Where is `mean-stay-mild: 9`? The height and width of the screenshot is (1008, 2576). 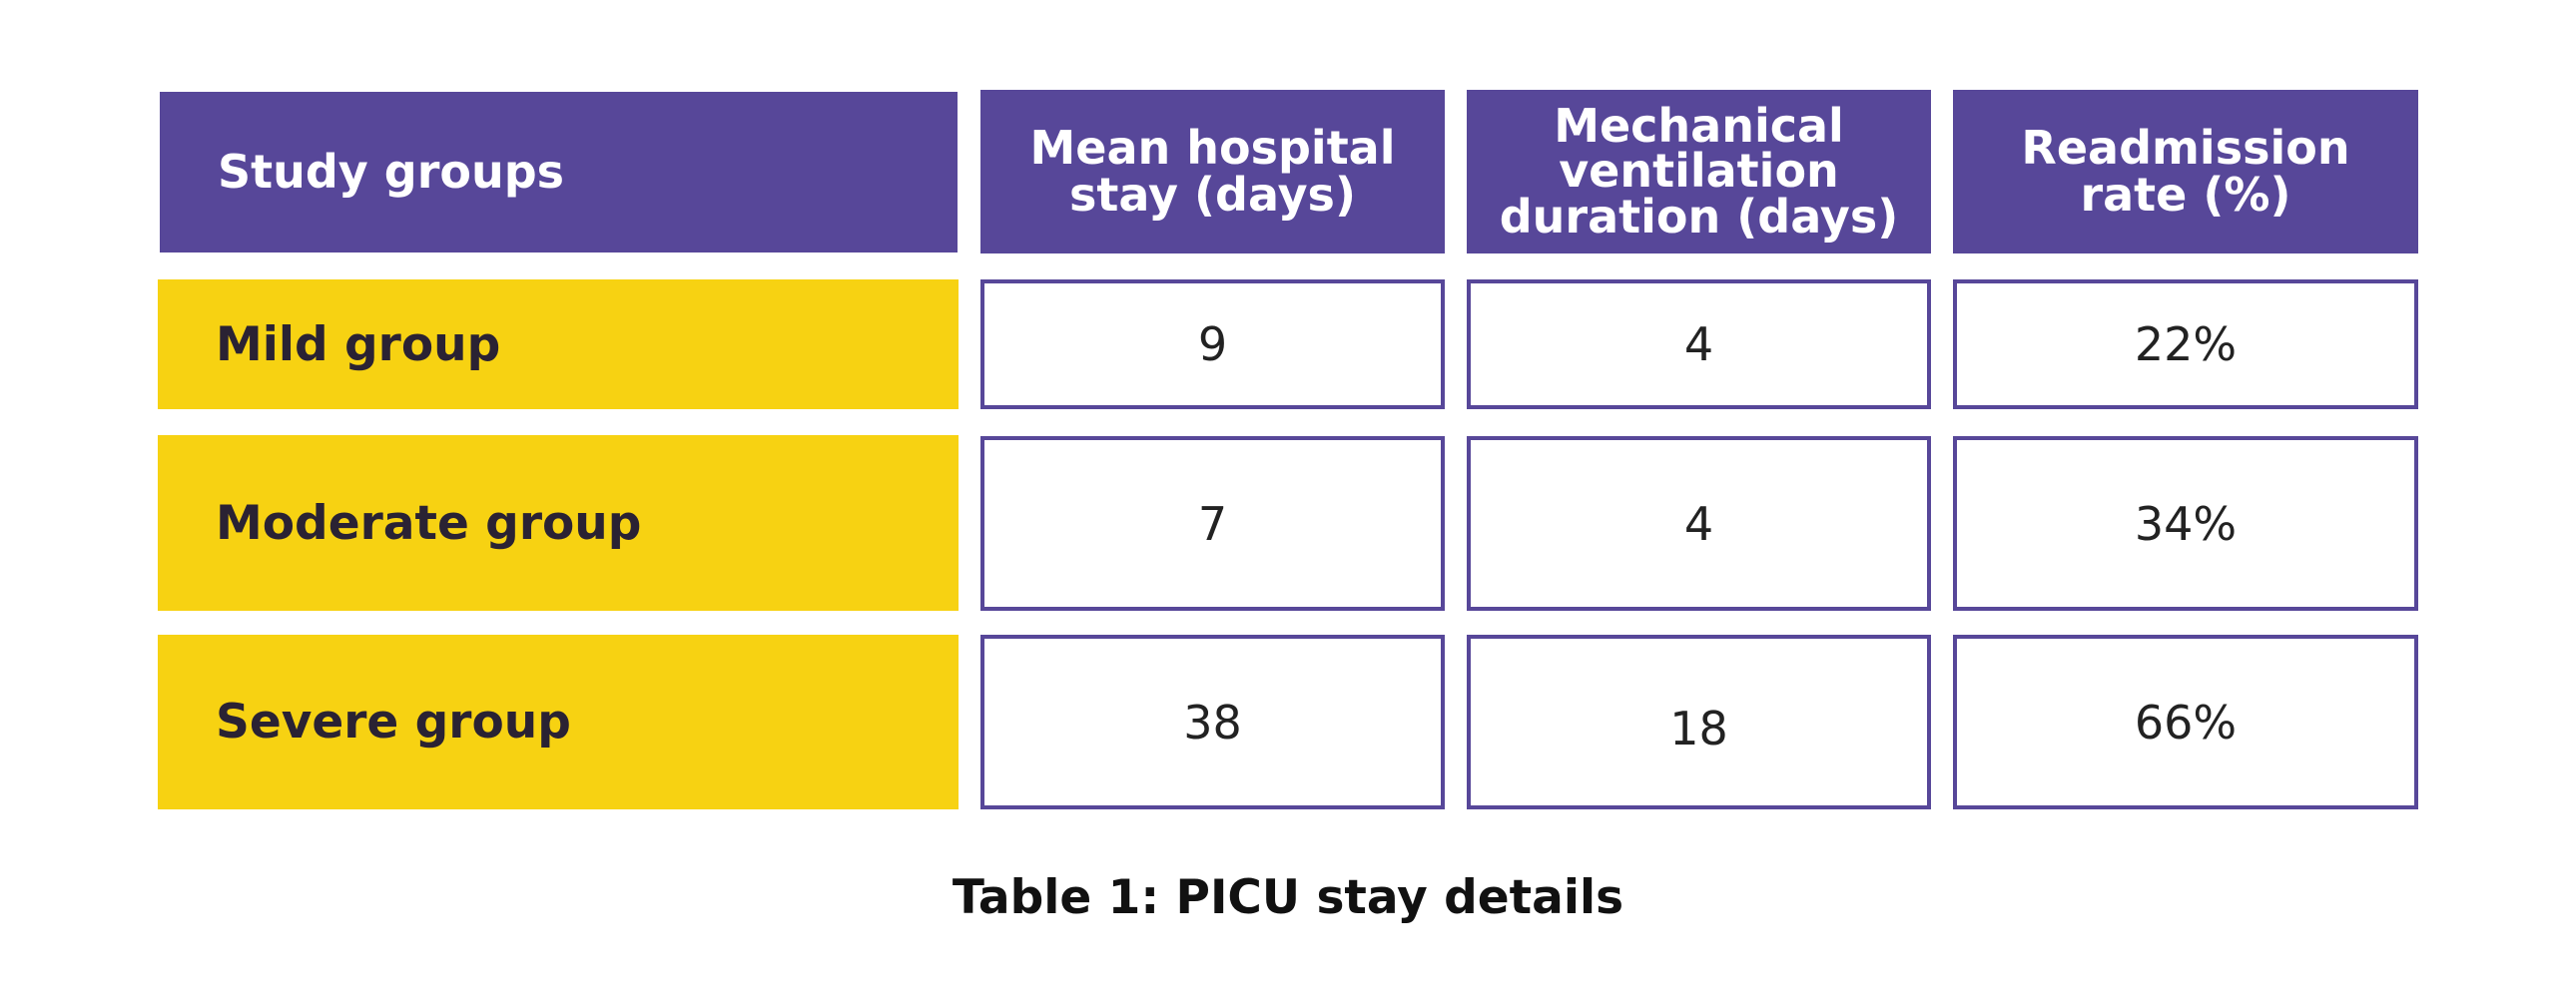 mean-stay-mild: 9 is located at coordinates (1212, 344).